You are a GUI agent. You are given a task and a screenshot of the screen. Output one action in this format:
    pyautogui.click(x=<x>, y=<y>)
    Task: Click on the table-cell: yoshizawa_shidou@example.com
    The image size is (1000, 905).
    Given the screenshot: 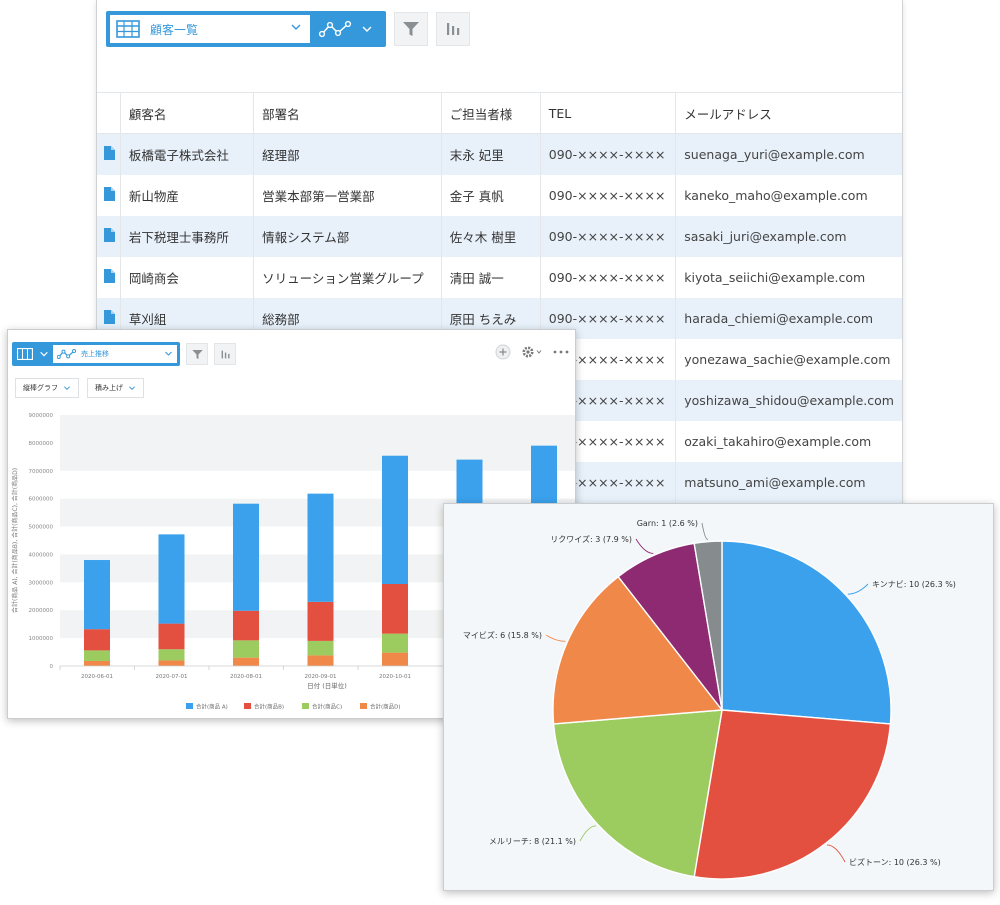 What is the action you would take?
    pyautogui.click(x=788, y=400)
    